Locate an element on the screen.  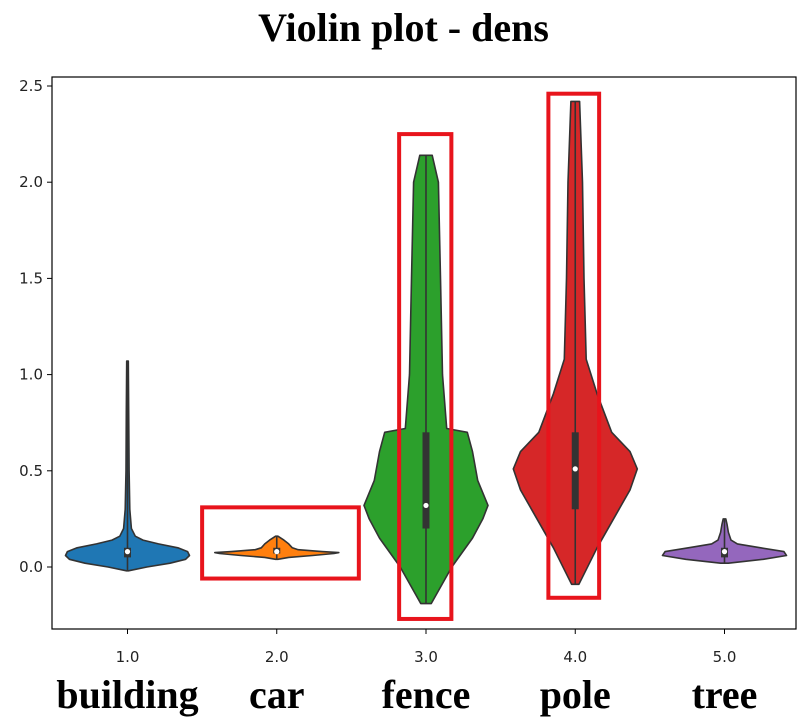
chart-title: Violin plot - dens is located at coordinates (403, 27).